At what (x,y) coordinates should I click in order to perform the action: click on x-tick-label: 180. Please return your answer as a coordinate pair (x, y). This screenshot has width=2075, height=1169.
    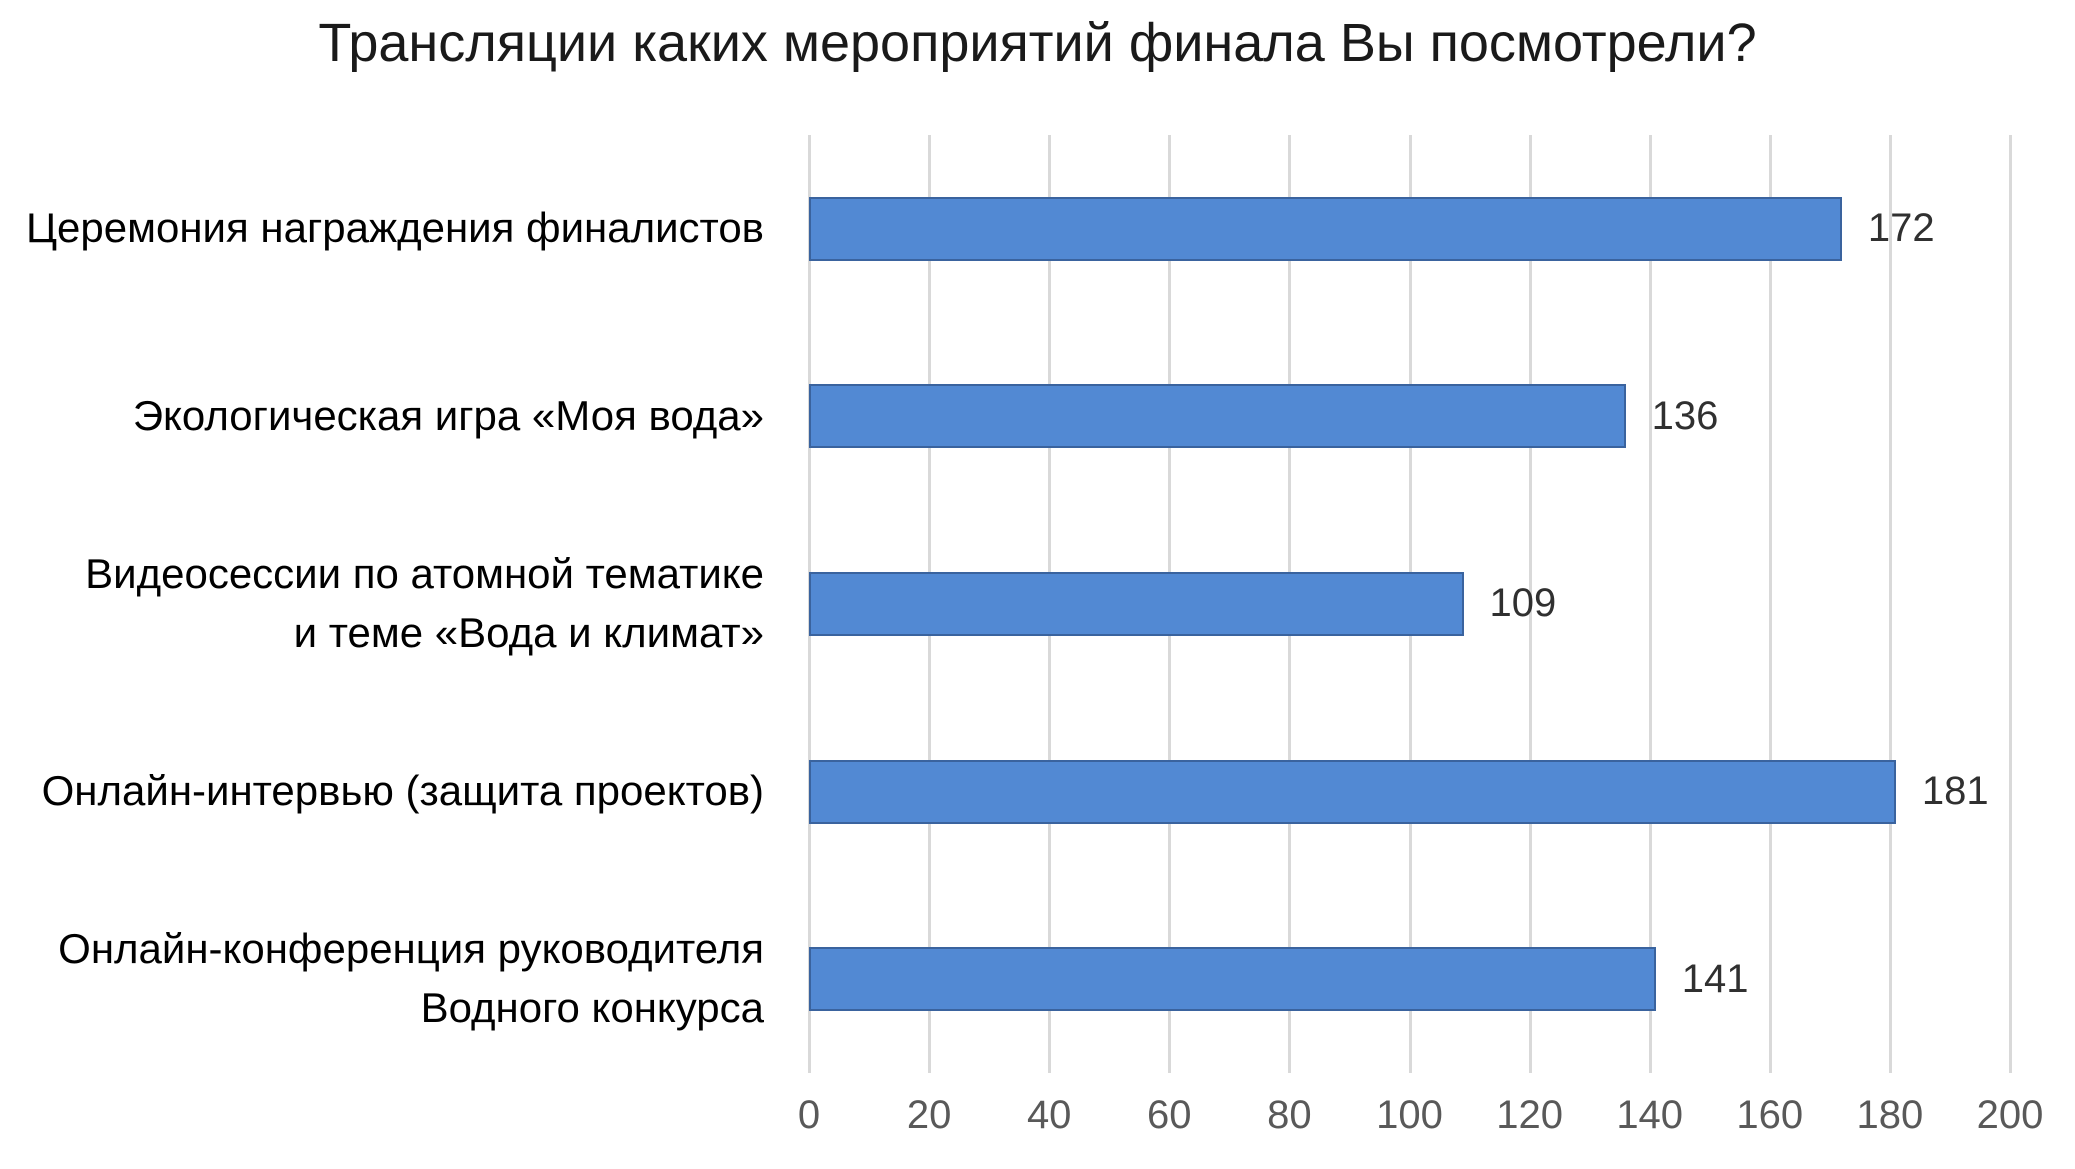
    Looking at the image, I should click on (1890, 1115).